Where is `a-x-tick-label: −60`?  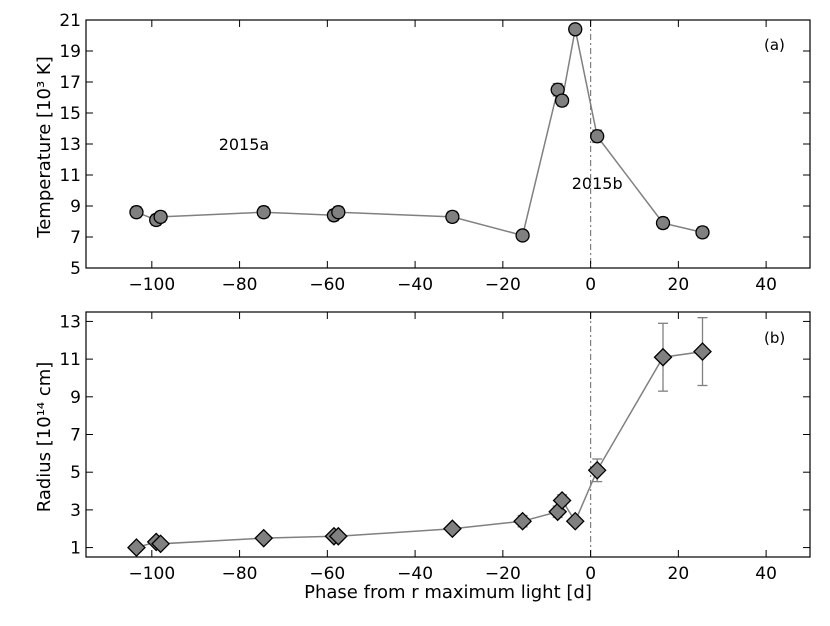
a-x-tick-label: −60 is located at coordinates (327, 285).